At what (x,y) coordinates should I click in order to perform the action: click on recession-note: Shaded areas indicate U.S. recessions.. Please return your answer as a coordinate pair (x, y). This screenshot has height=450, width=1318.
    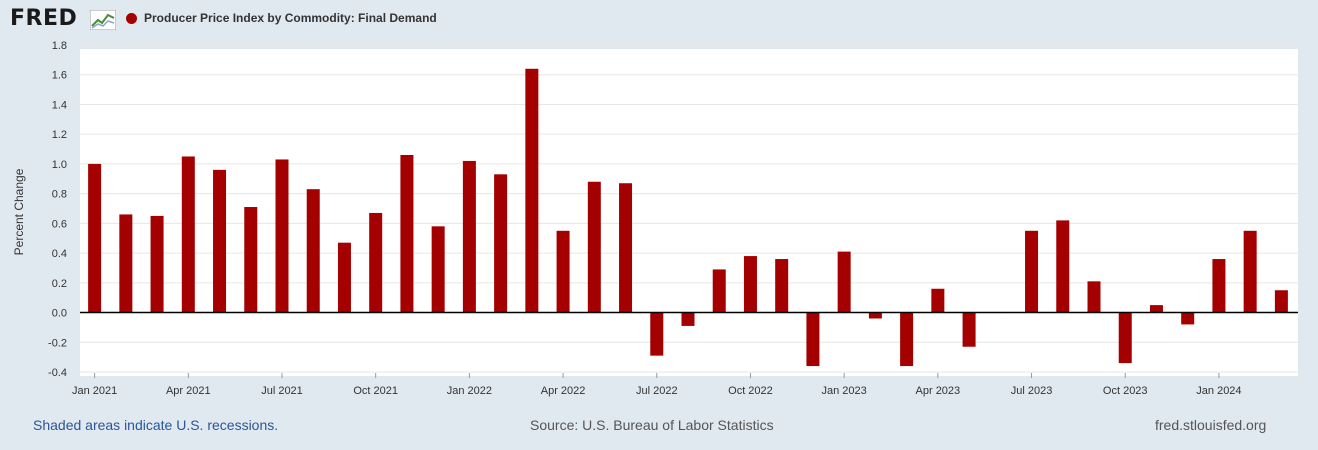
    Looking at the image, I should click on (156, 425).